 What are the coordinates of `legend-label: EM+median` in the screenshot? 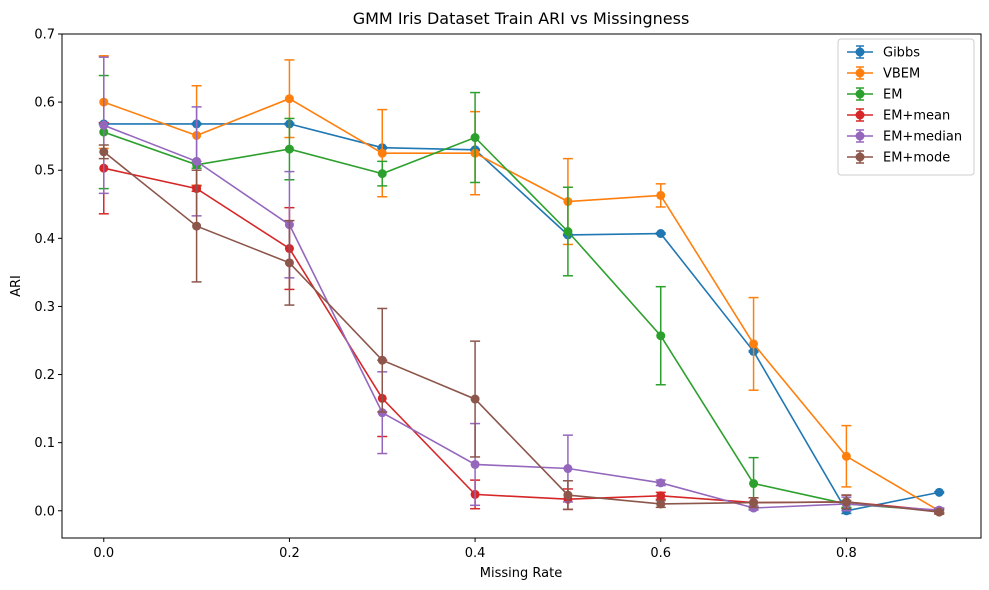 It's located at (922, 137).